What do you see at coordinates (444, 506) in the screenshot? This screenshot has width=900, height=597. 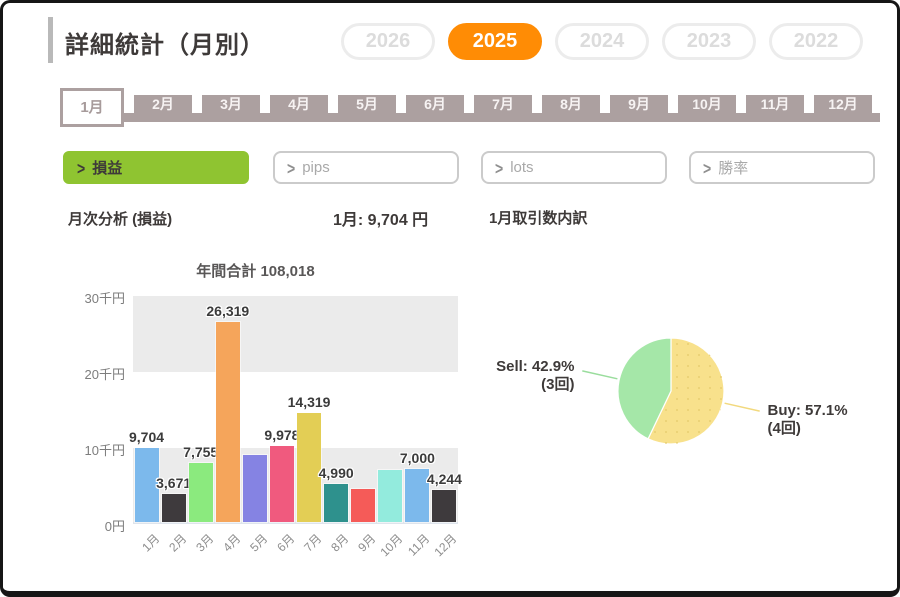 I see `bar-12月` at bounding box center [444, 506].